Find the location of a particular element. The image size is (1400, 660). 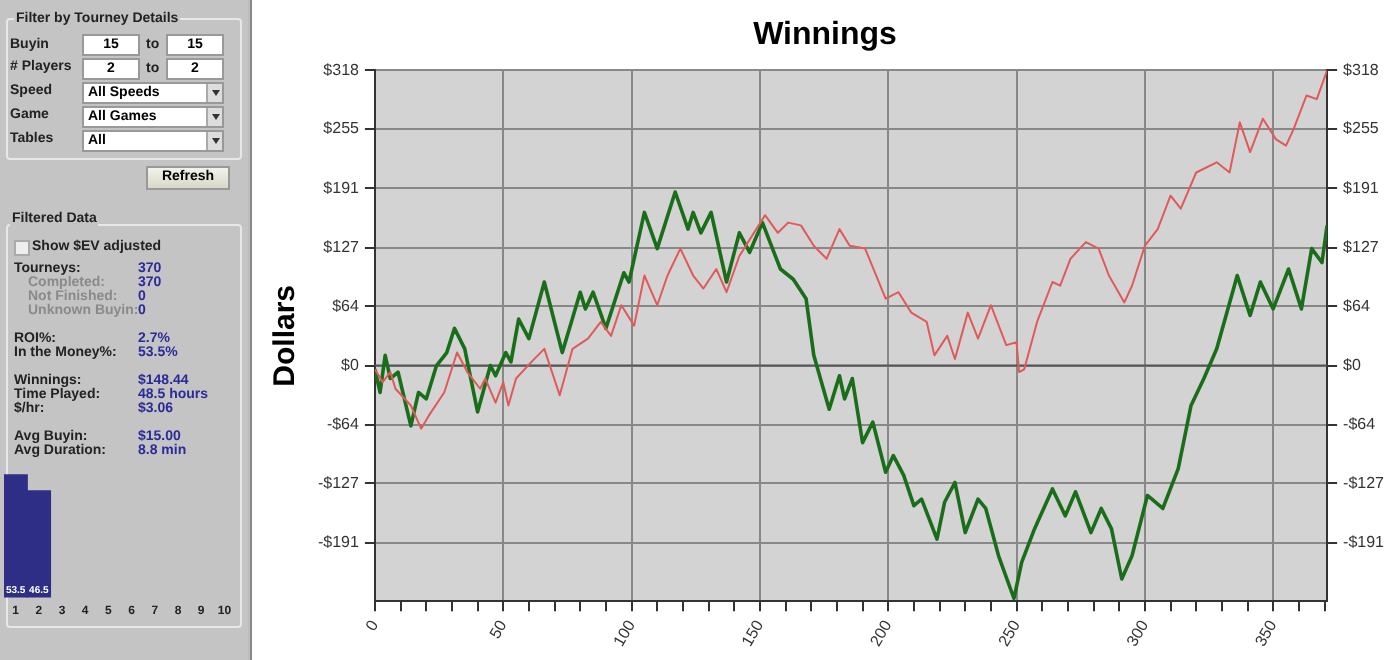

x-tick-label: 250 is located at coordinates (1009, 633).